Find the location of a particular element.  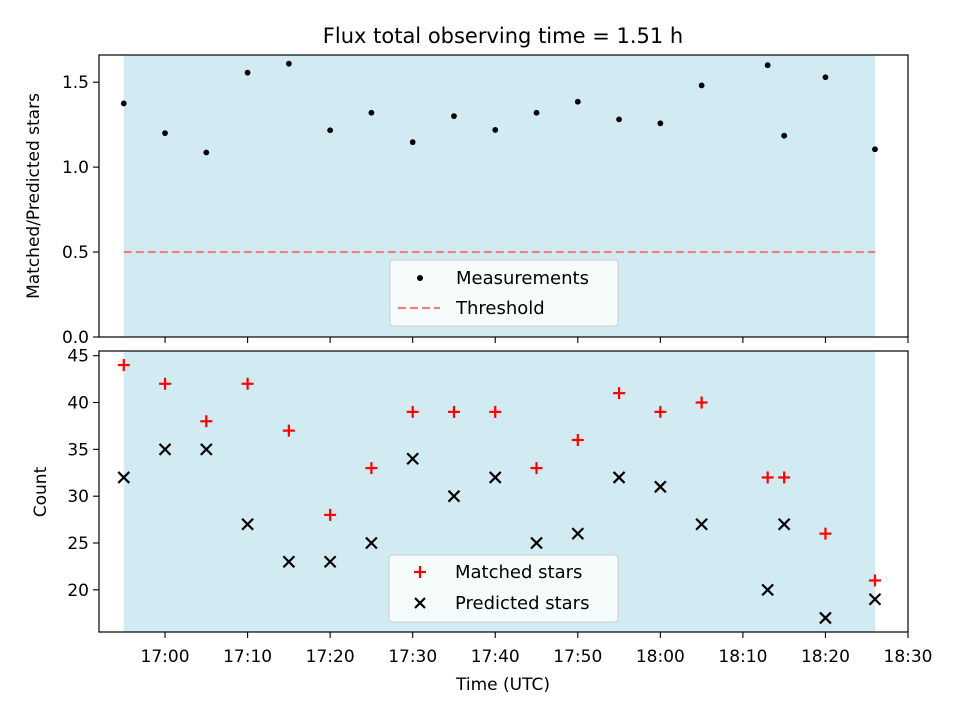

x-tick-label: 18:00 is located at coordinates (660, 657).